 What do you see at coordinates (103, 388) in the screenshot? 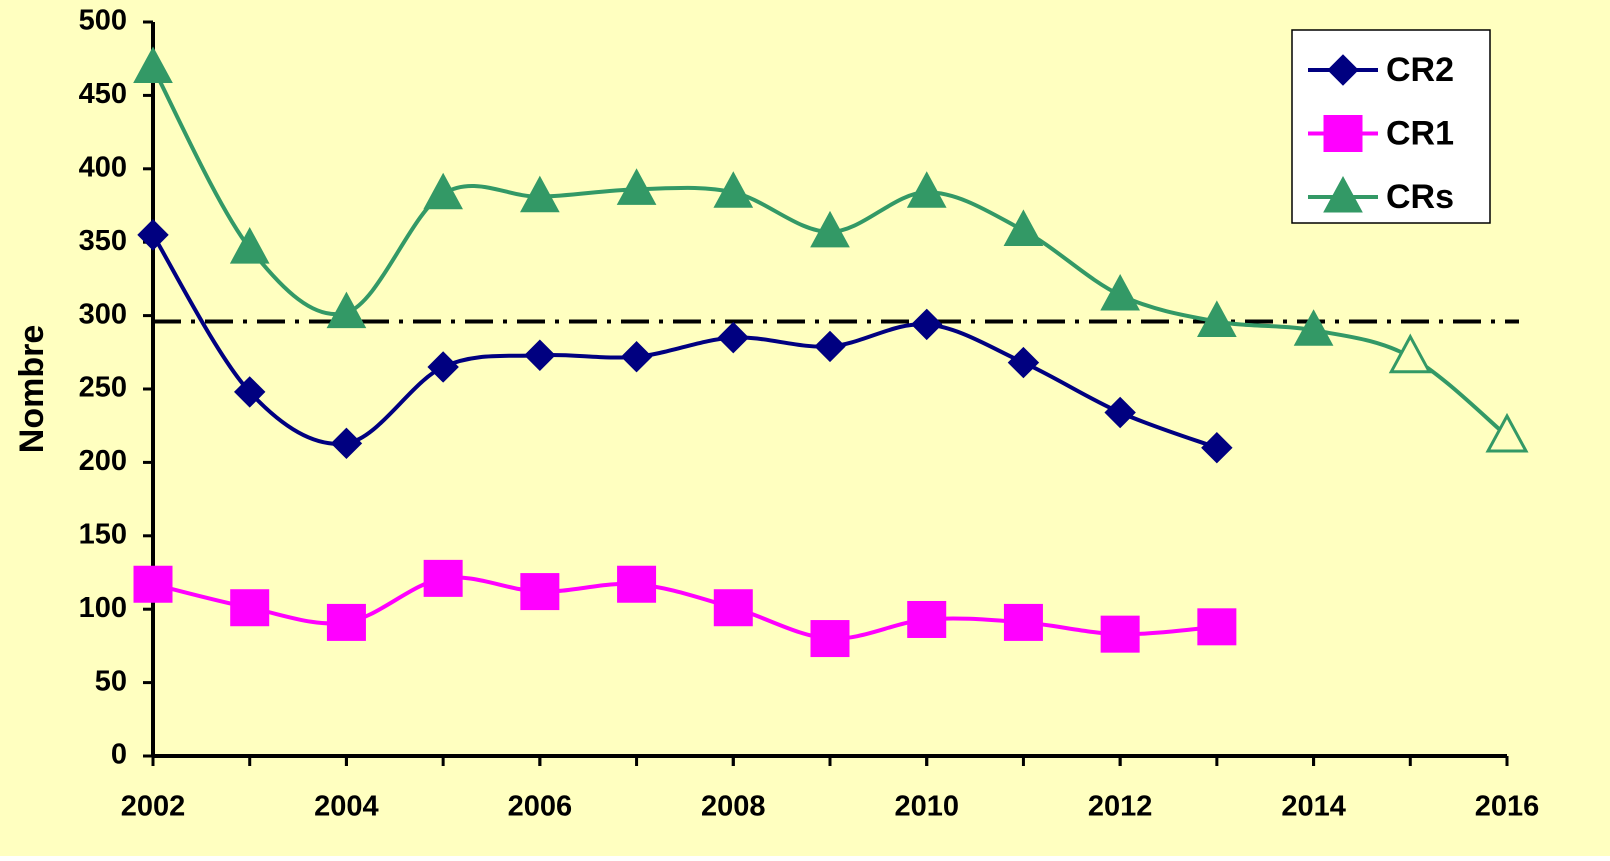
I see `y-tick-label: 250` at bounding box center [103, 388].